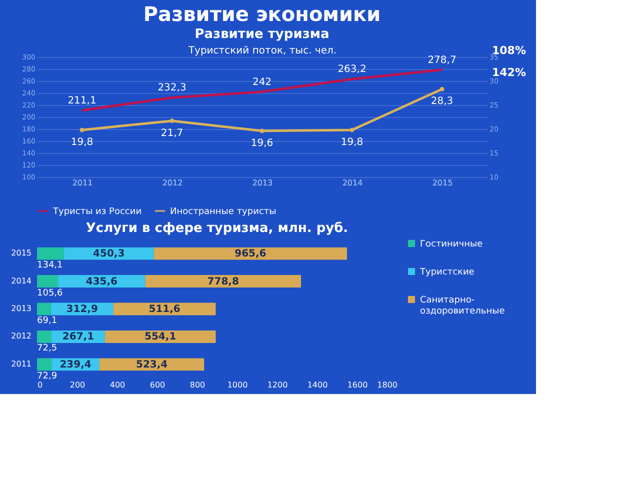  What do you see at coordinates (21, 336) in the screenshot?
I see `y-tick-label: 2012` at bounding box center [21, 336].